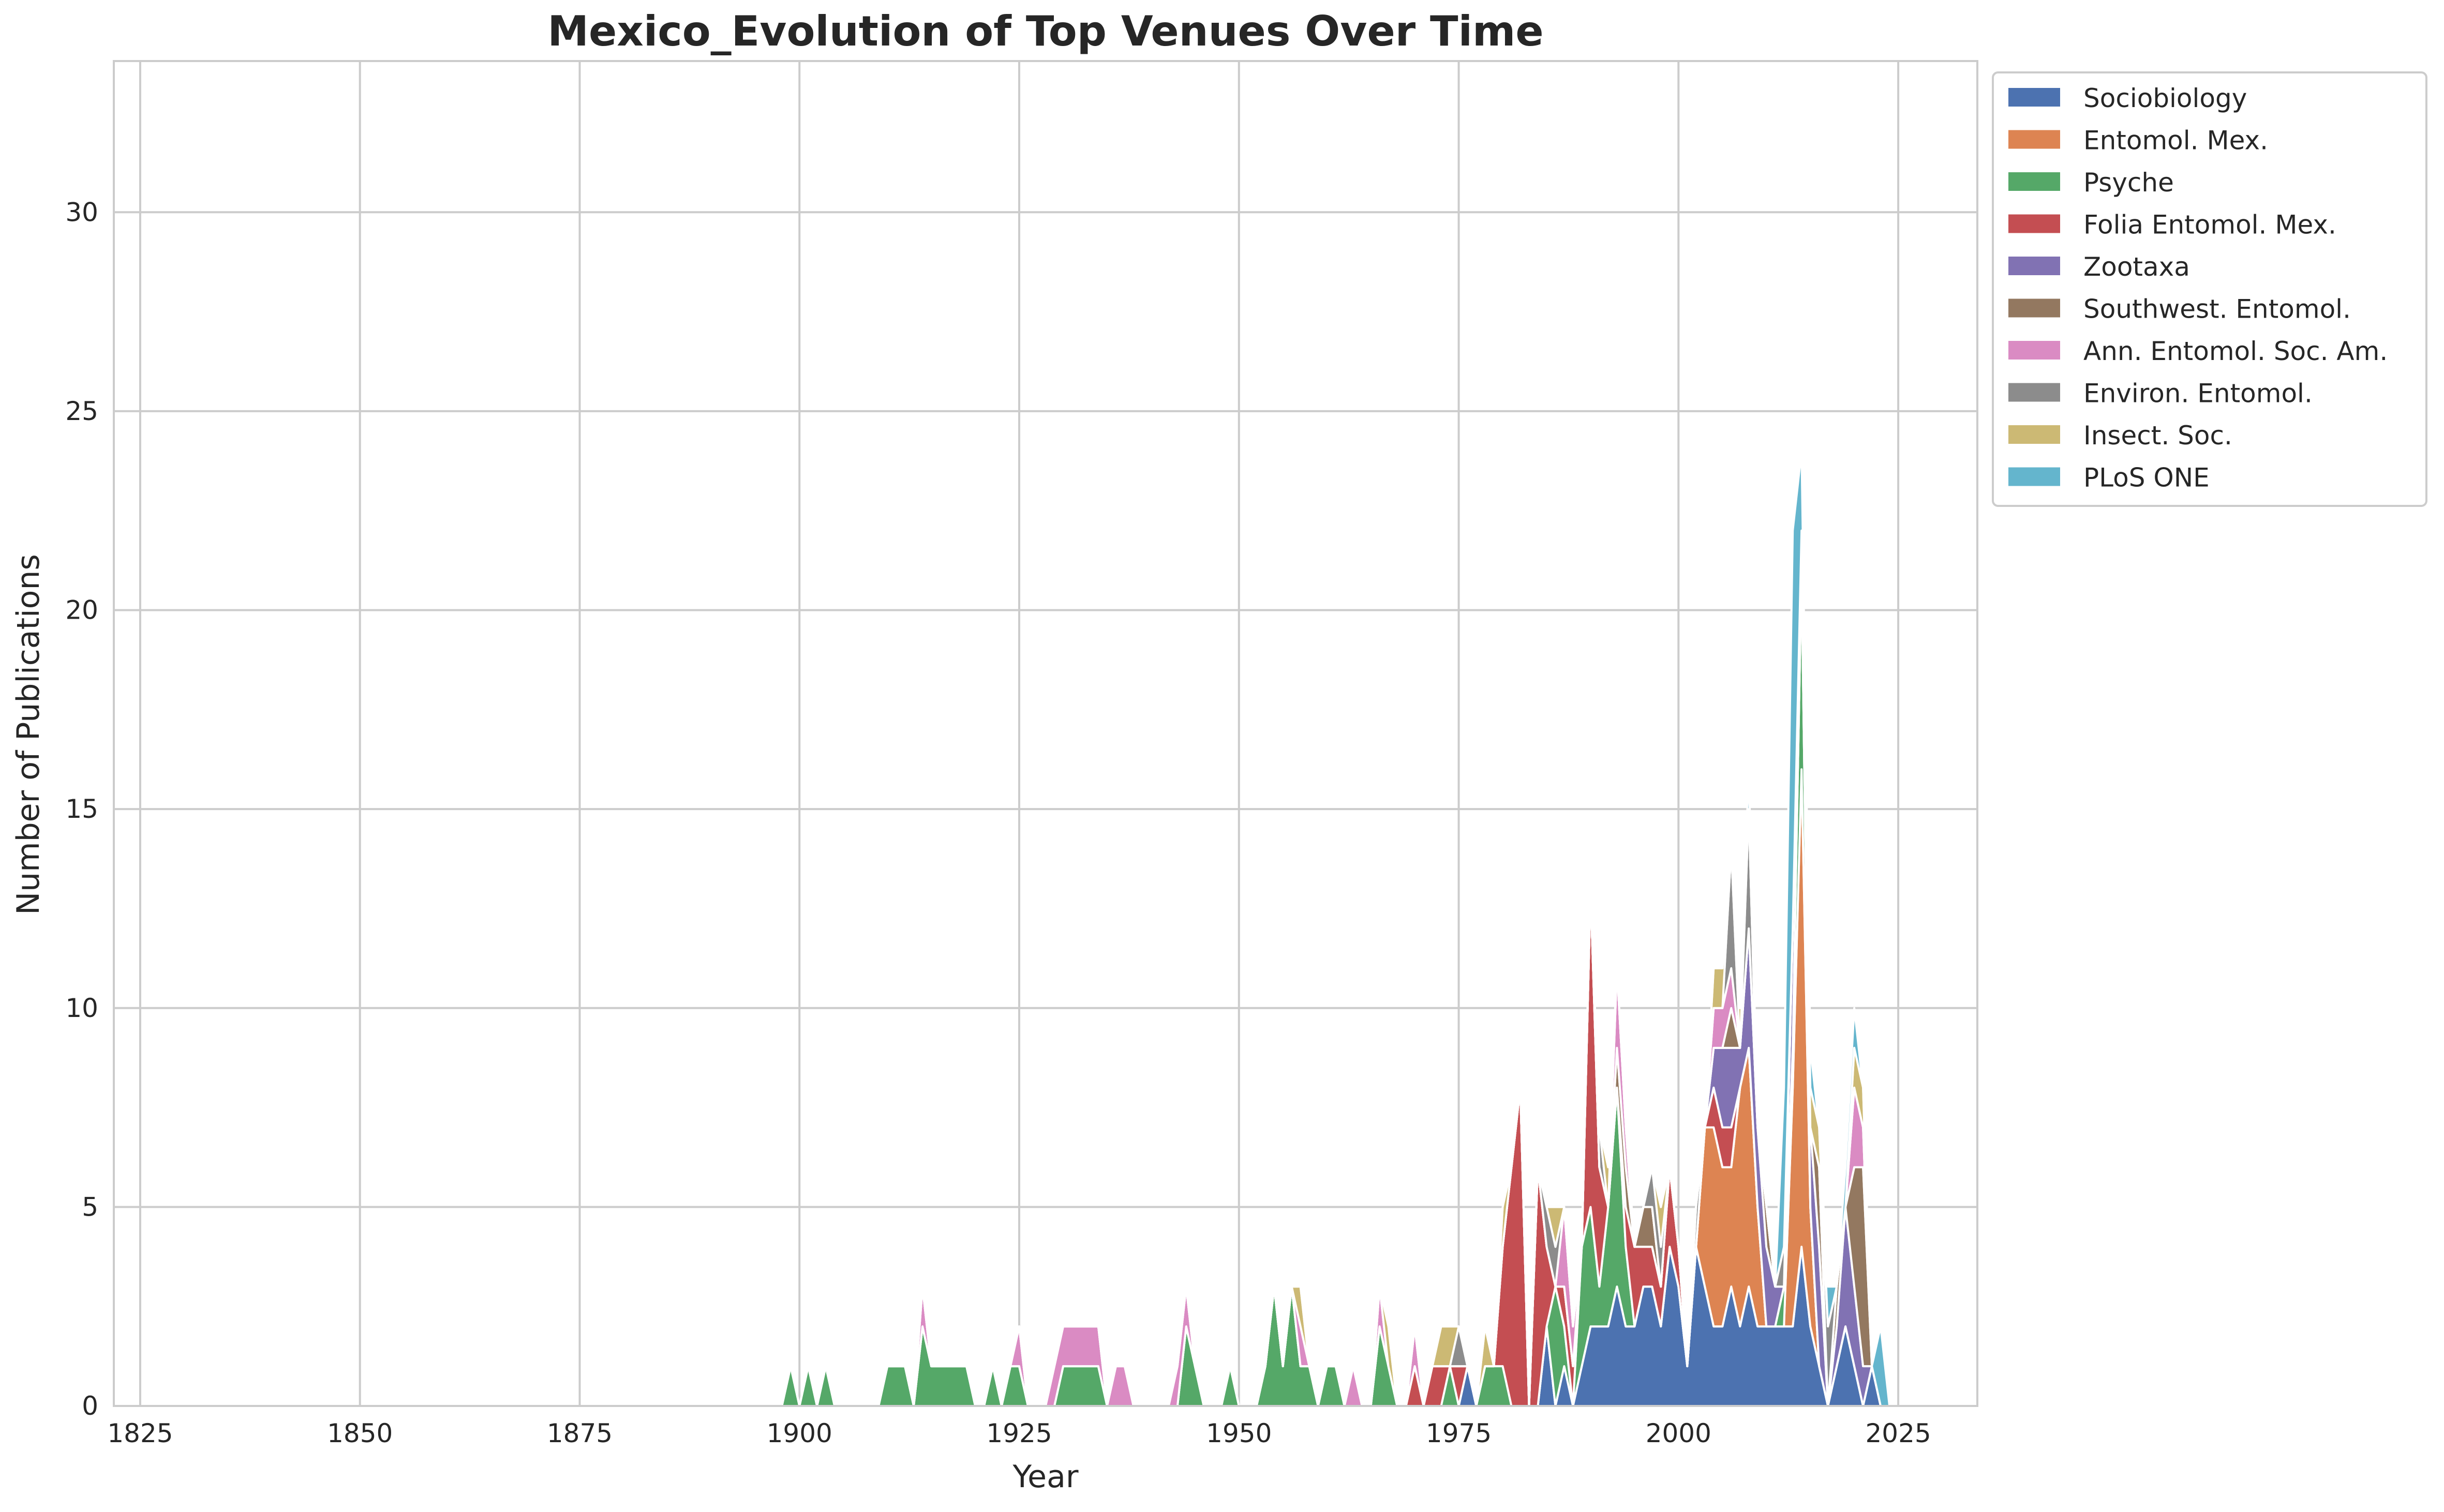 The height and width of the screenshot is (1512, 2444). What do you see at coordinates (1898, 1433) in the screenshot?
I see `x-tick-label: 2025` at bounding box center [1898, 1433].